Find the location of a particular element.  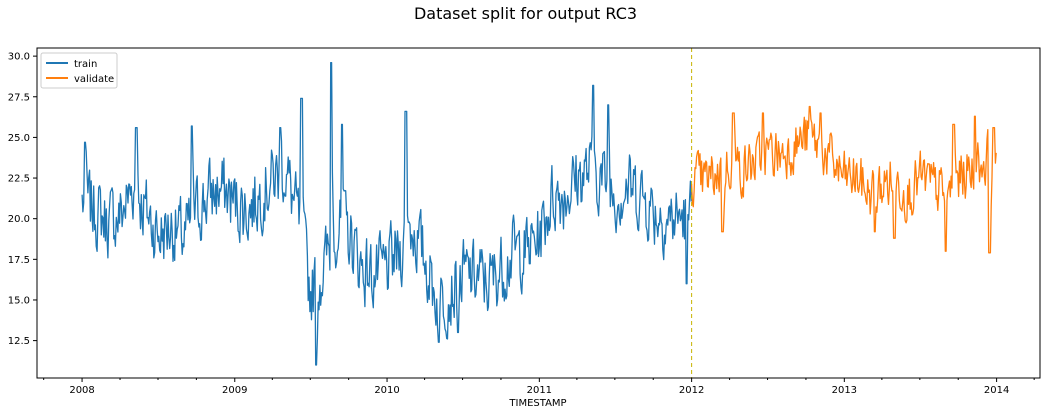

legend-label-validate: validate is located at coordinates (94, 79).